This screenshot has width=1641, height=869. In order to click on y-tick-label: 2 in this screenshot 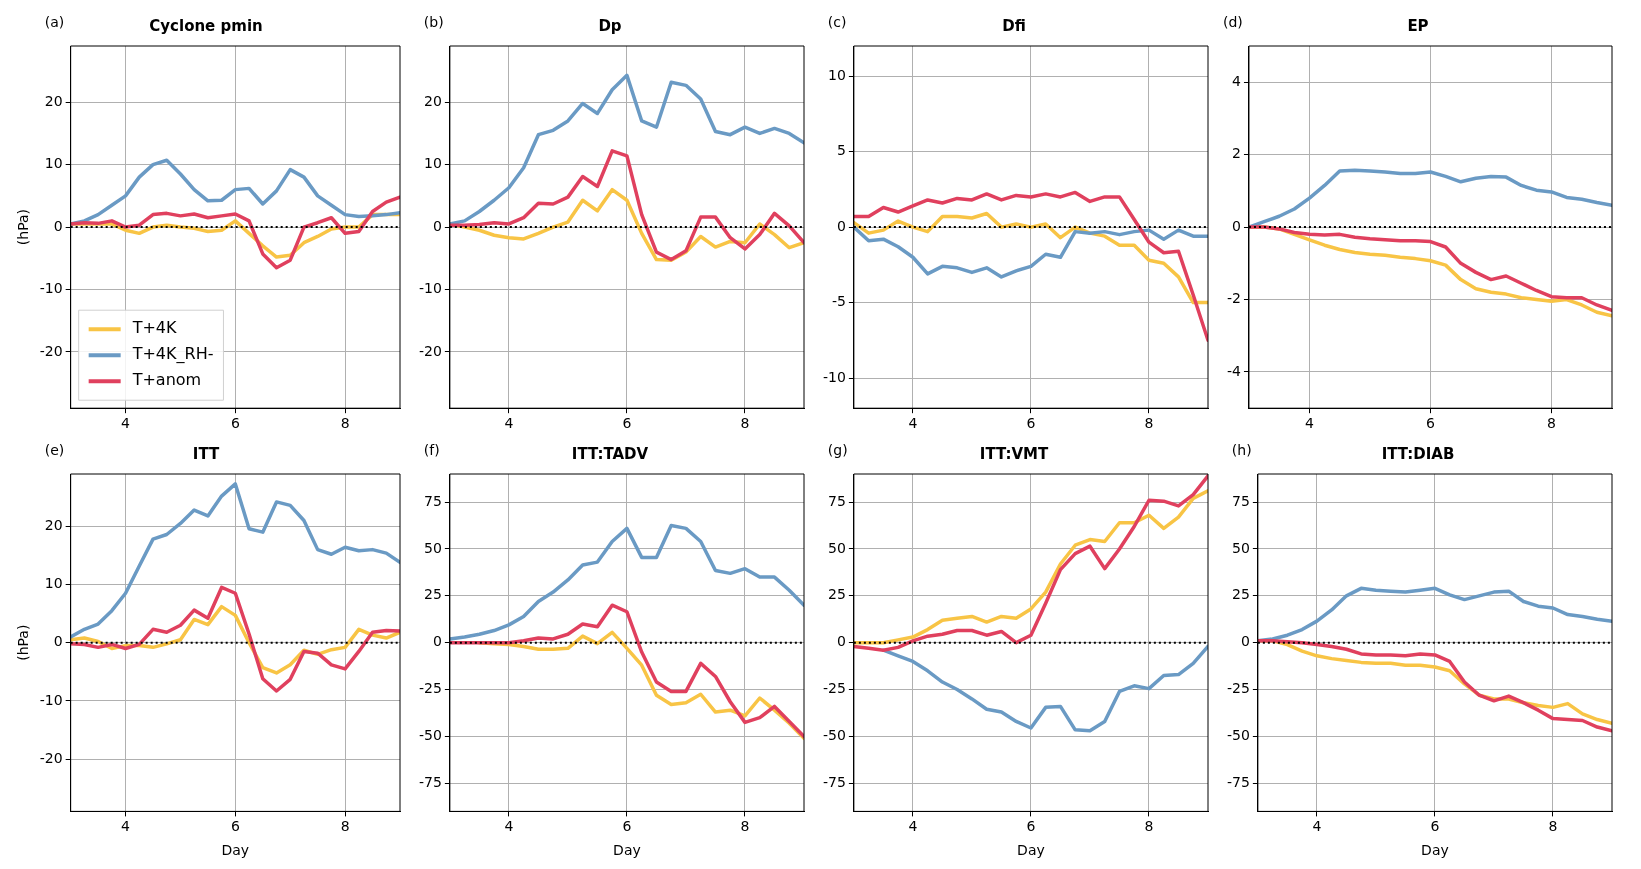, I will do `click(1236, 153)`.